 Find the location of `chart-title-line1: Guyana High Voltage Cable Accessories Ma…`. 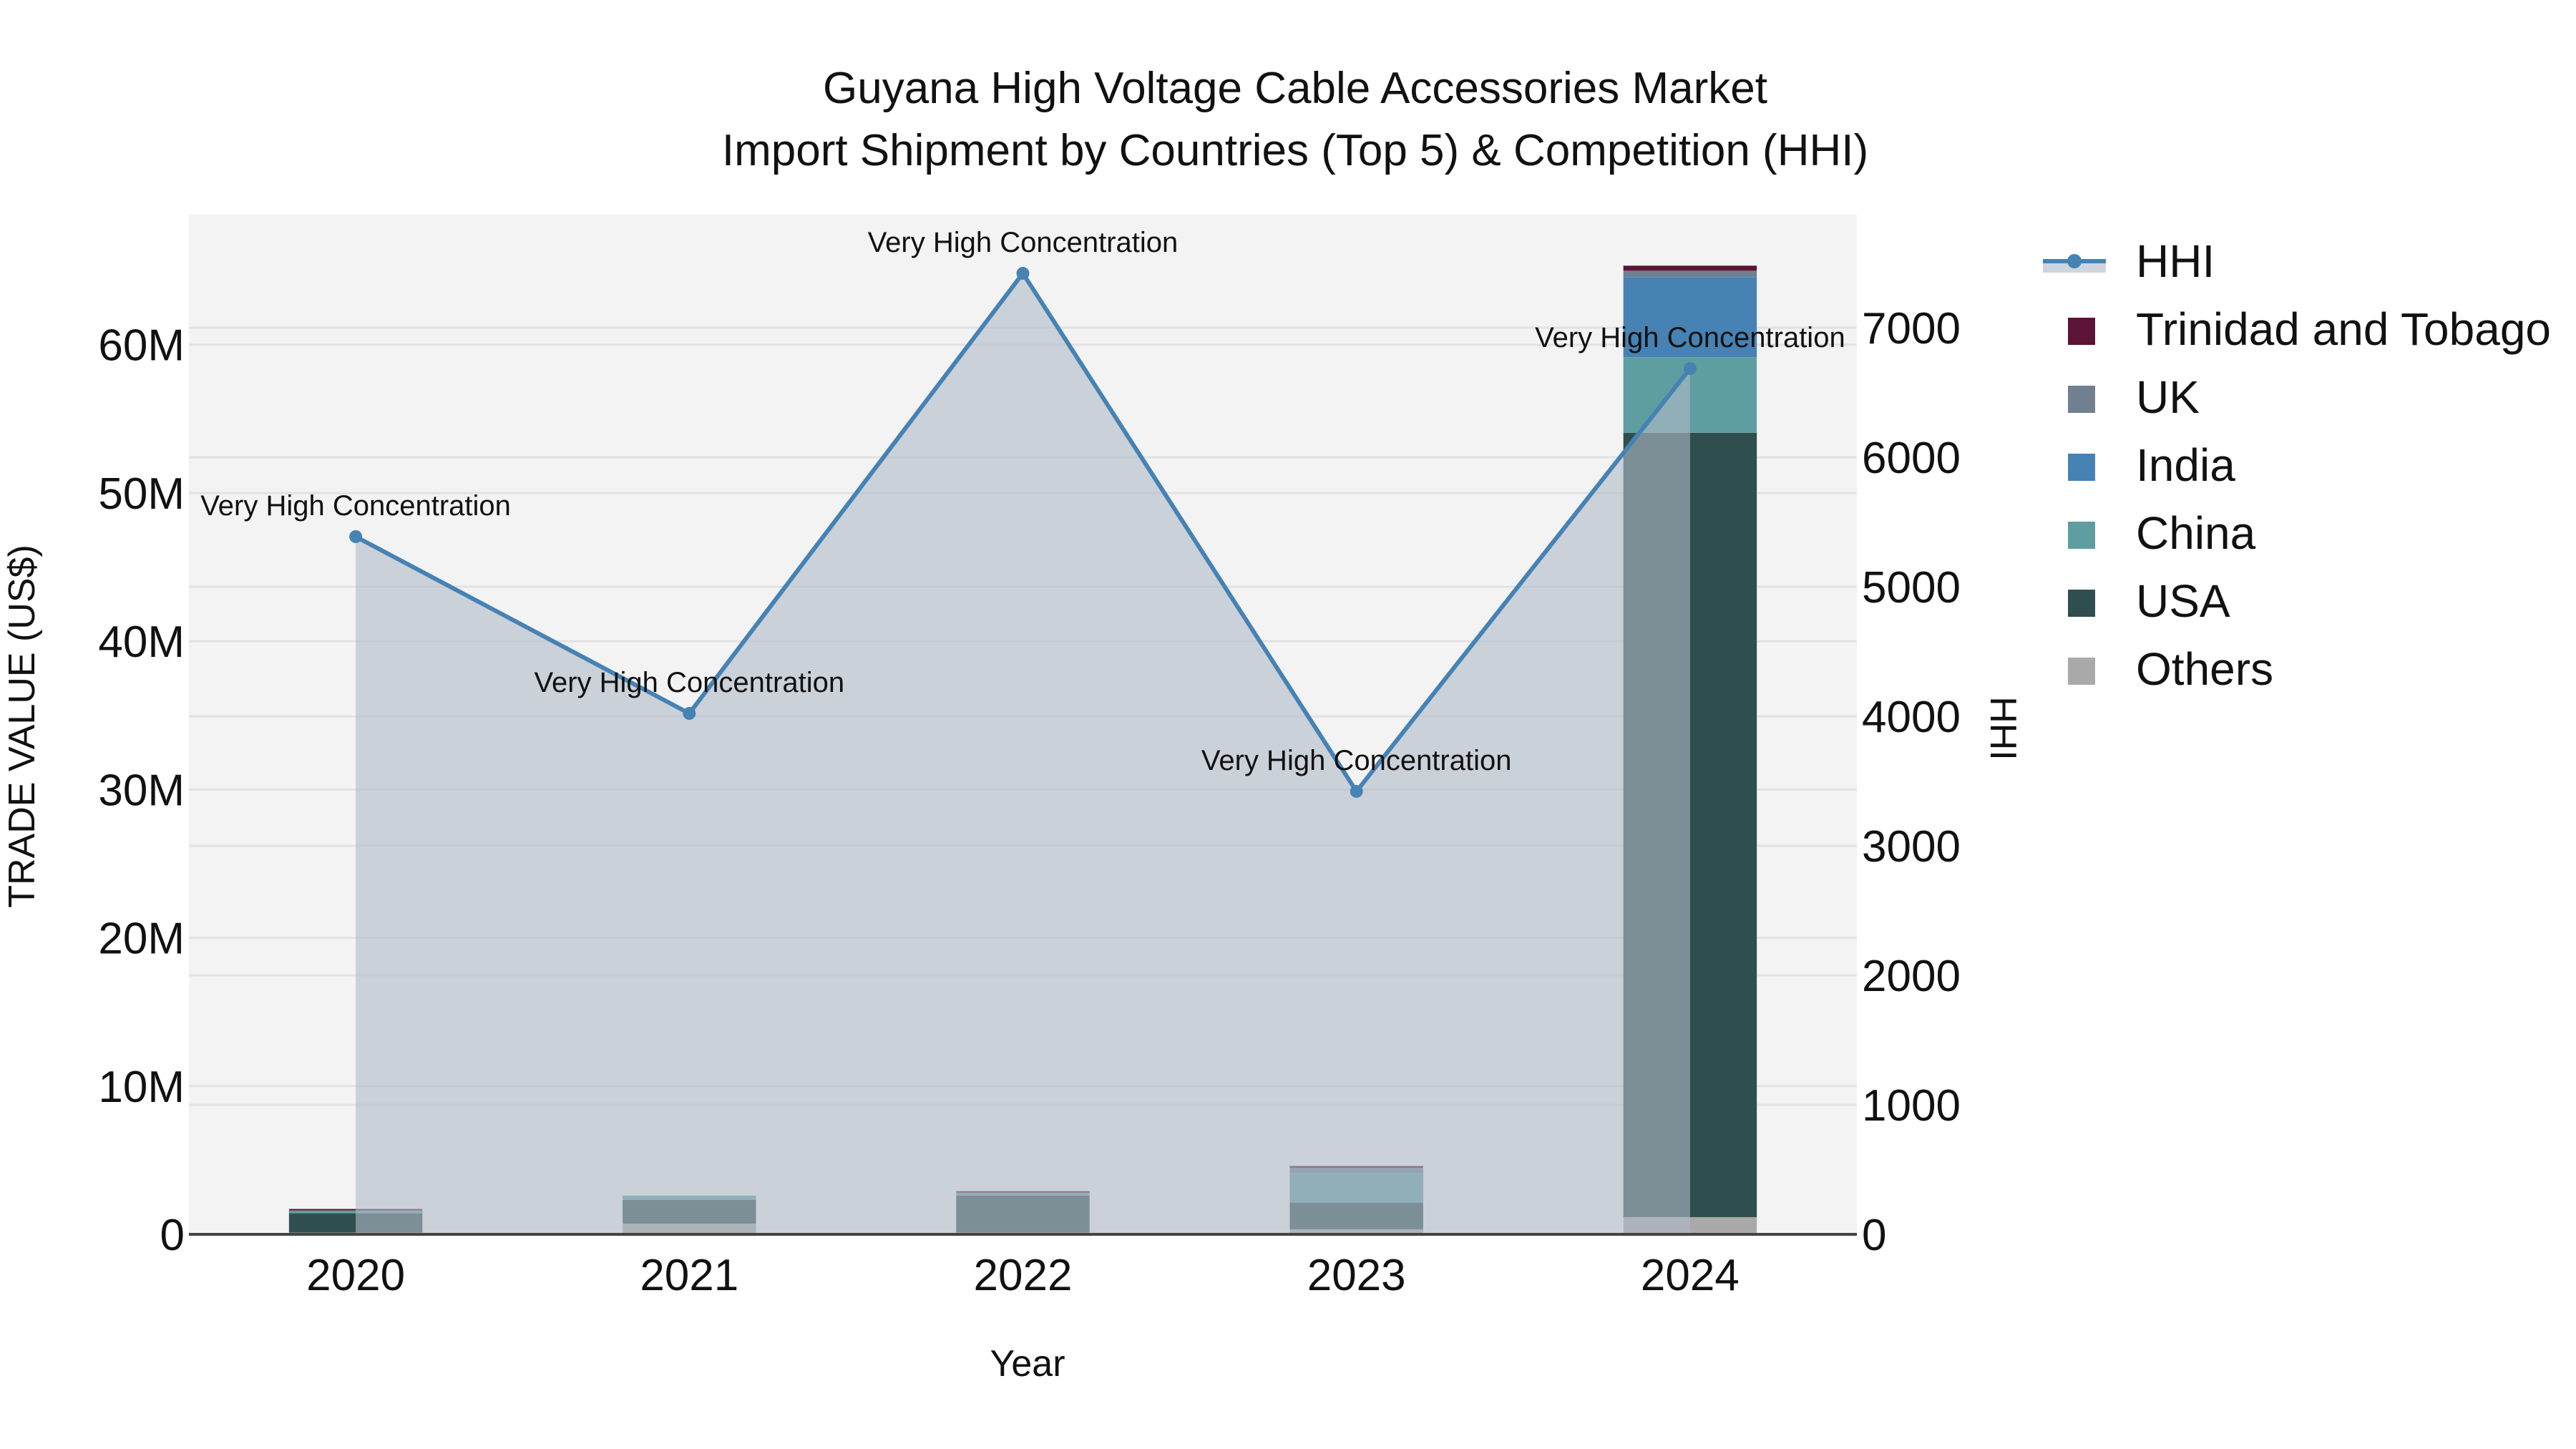

chart-title-line1: Guyana High Voltage Cable Accessories Ma… is located at coordinates (1295, 88).